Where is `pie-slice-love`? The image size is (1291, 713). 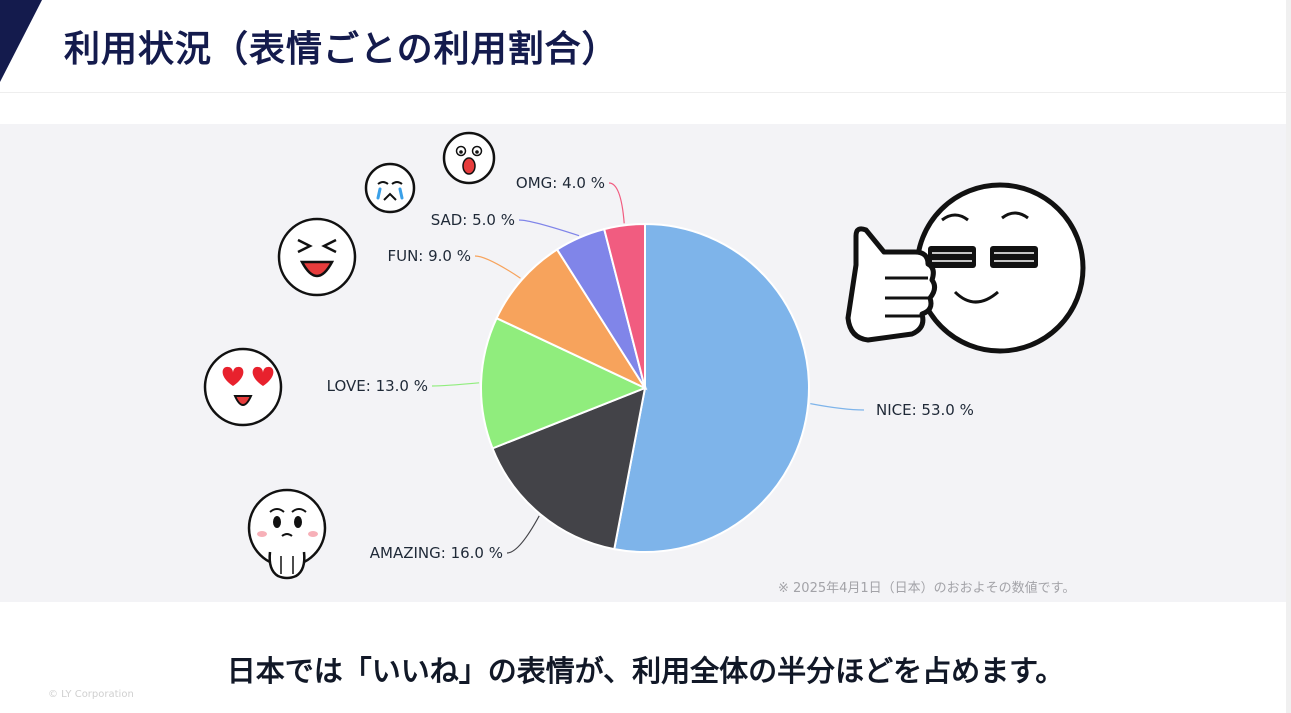 pie-slice-love is located at coordinates (564, 383).